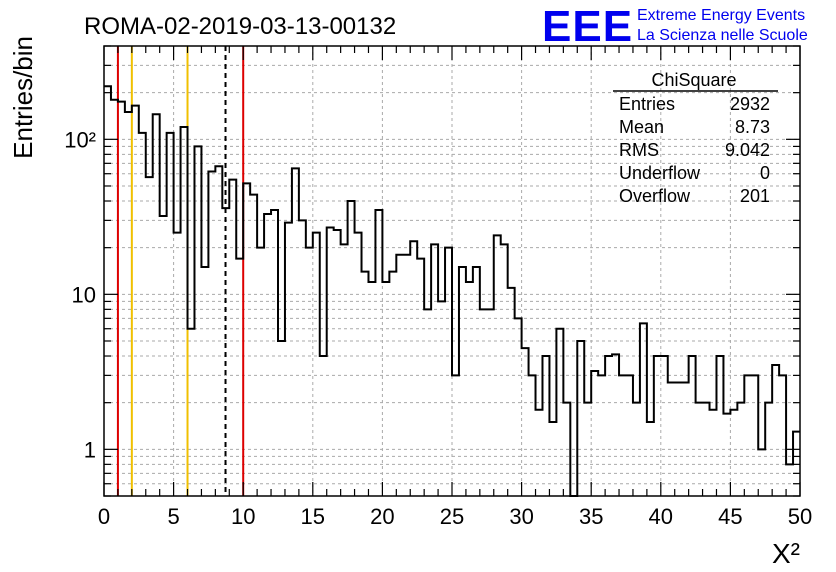 The width and height of the screenshot is (836, 572). What do you see at coordinates (23, 97) in the screenshot?
I see `y-axis-title: Entries/bin` at bounding box center [23, 97].